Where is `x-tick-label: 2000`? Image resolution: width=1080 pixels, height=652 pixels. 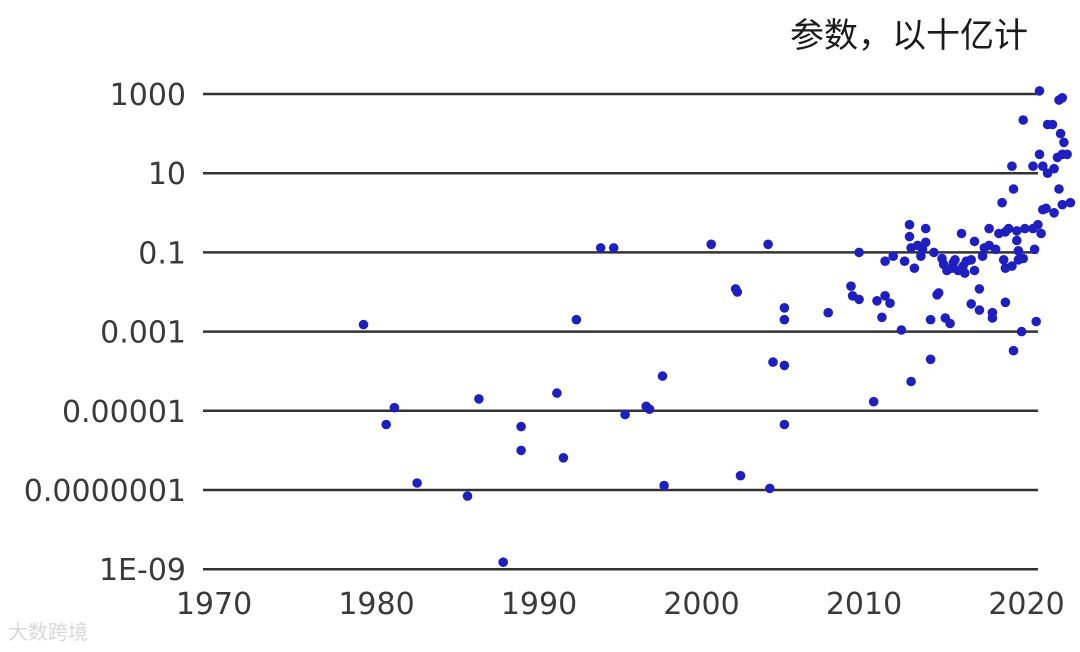
x-tick-label: 2000 is located at coordinates (701, 604).